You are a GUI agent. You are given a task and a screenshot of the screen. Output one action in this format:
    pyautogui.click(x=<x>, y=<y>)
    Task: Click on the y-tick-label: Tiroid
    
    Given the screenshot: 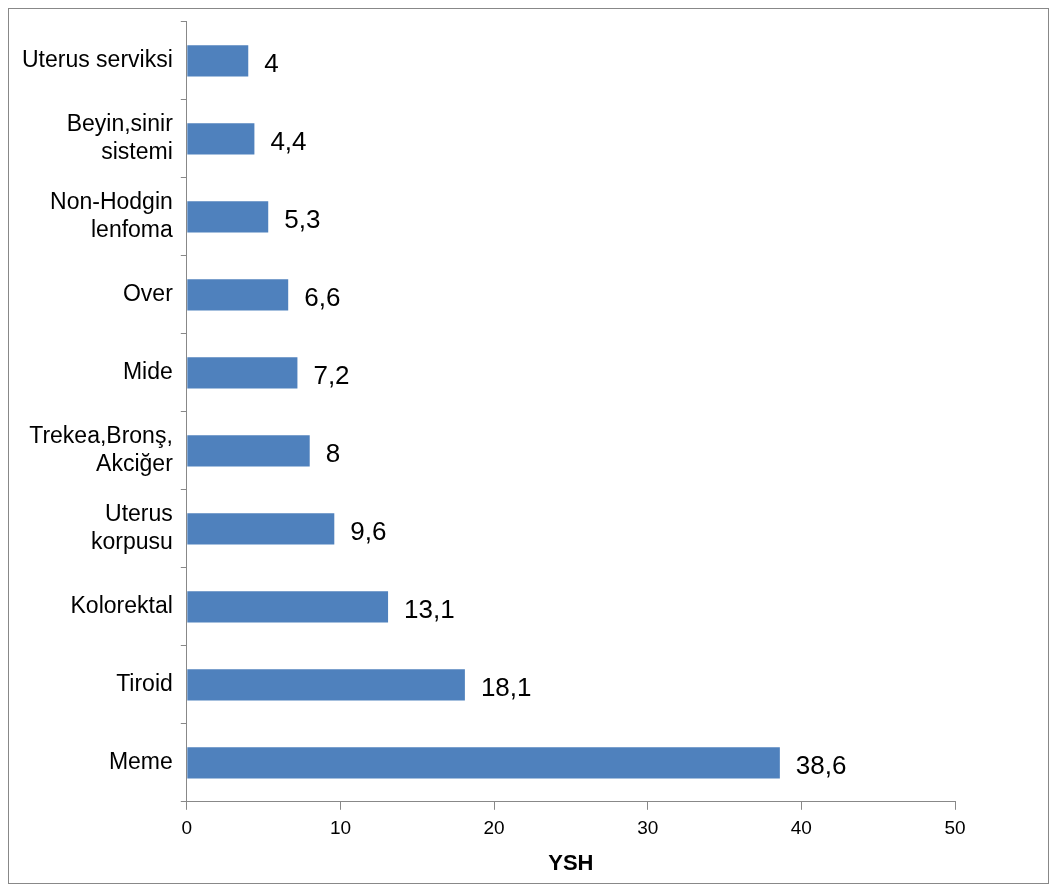 What is the action you would take?
    pyautogui.click(x=144, y=683)
    